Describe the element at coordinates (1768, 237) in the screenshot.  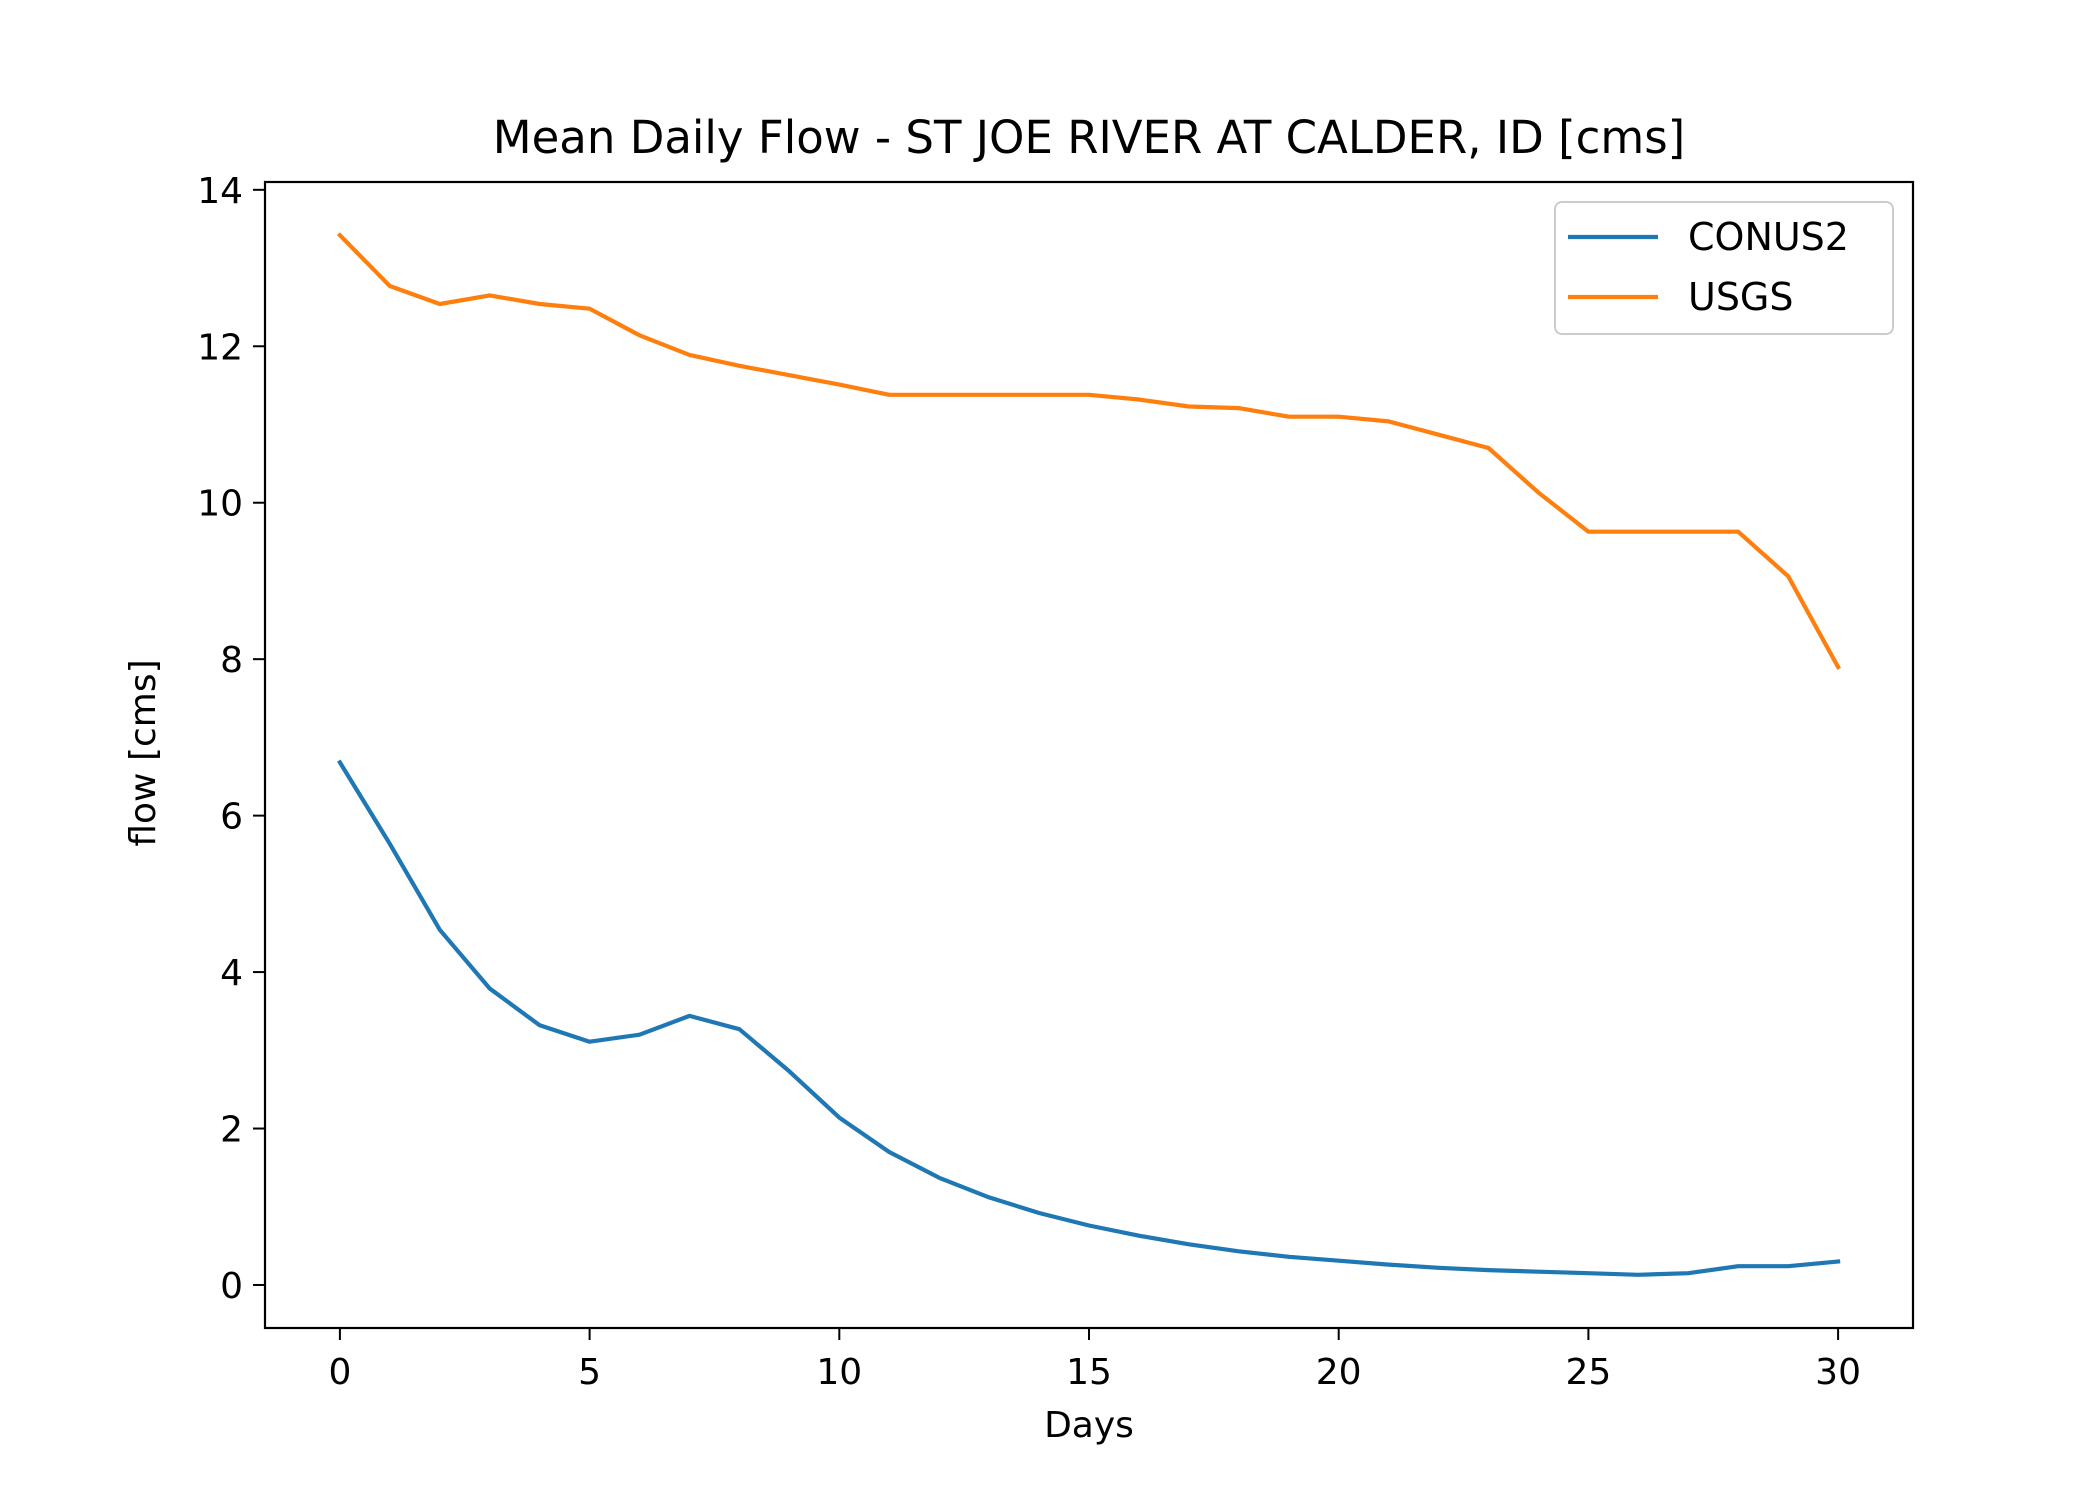
I see `legend-label-conus2: CONUS2` at that location.